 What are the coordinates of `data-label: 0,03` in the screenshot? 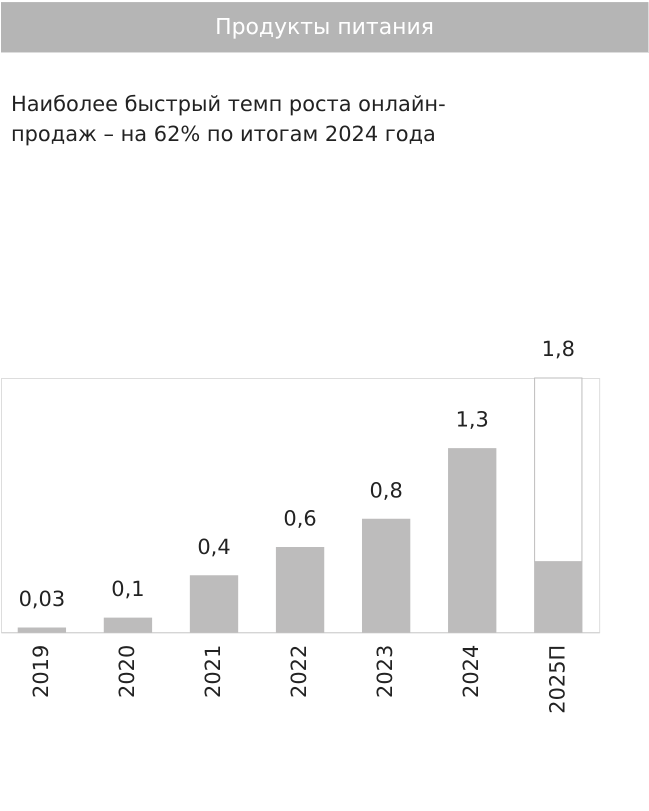 It's located at (42, 599).